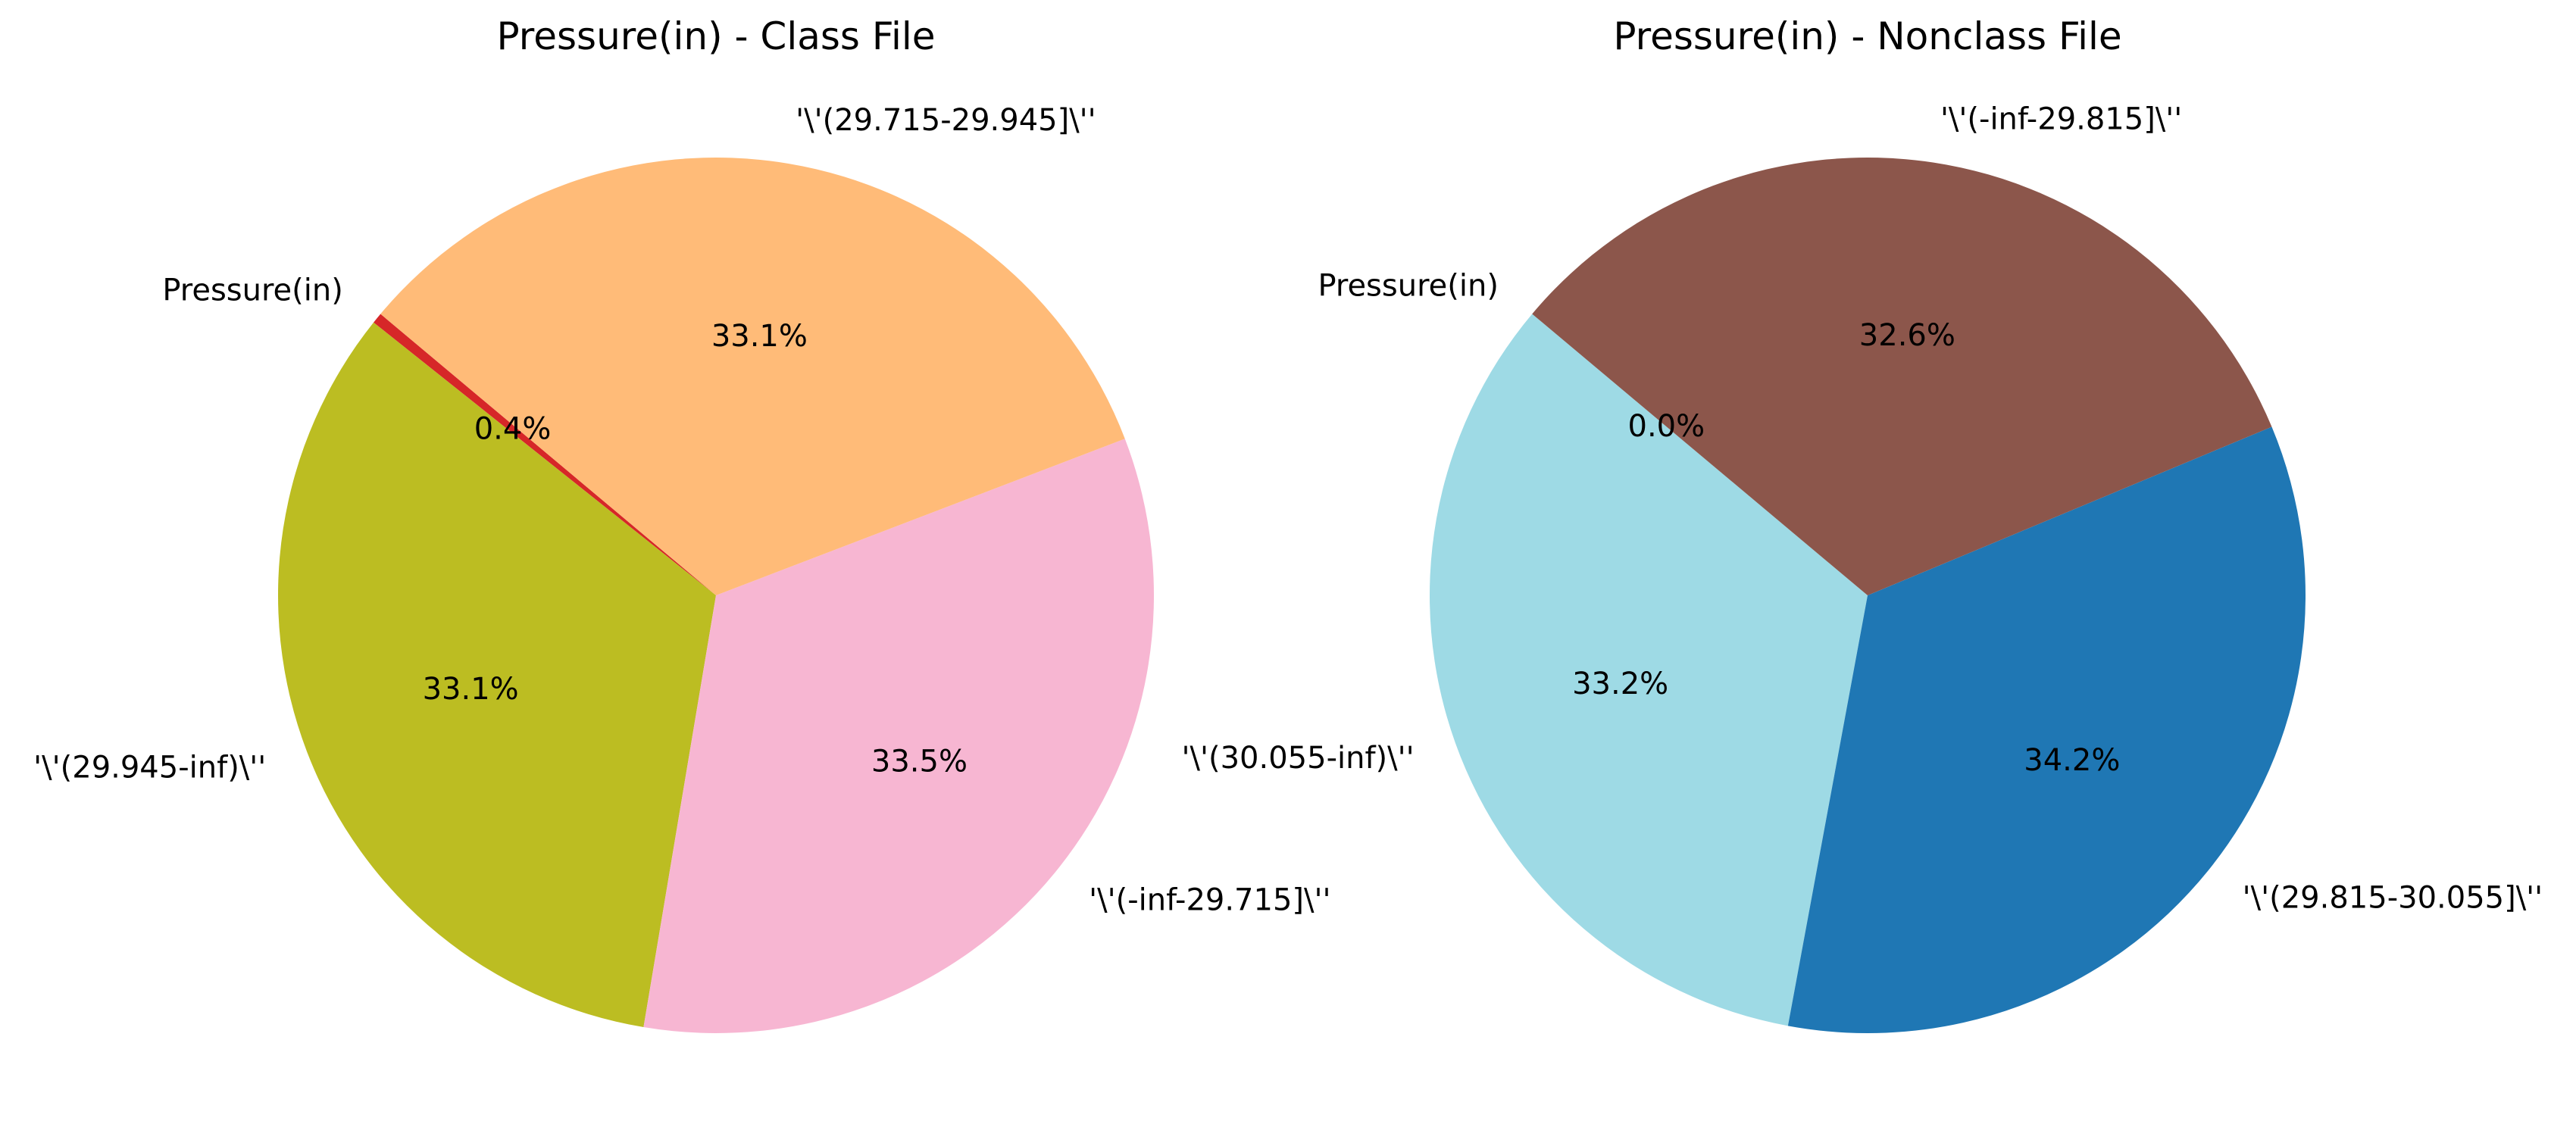  What do you see at coordinates (2061, 119) in the screenshot?
I see `slice-label-inf-29-815: '\'(-inf-29.815]\''` at bounding box center [2061, 119].